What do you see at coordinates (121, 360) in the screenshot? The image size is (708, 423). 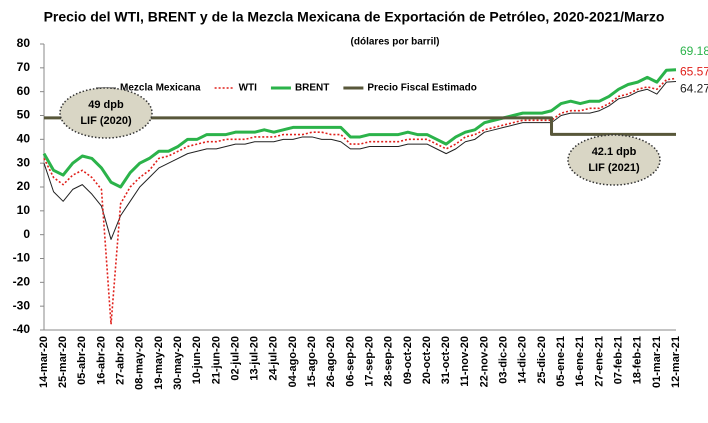 I see `x-tick-label: 27-abr-20` at bounding box center [121, 360].